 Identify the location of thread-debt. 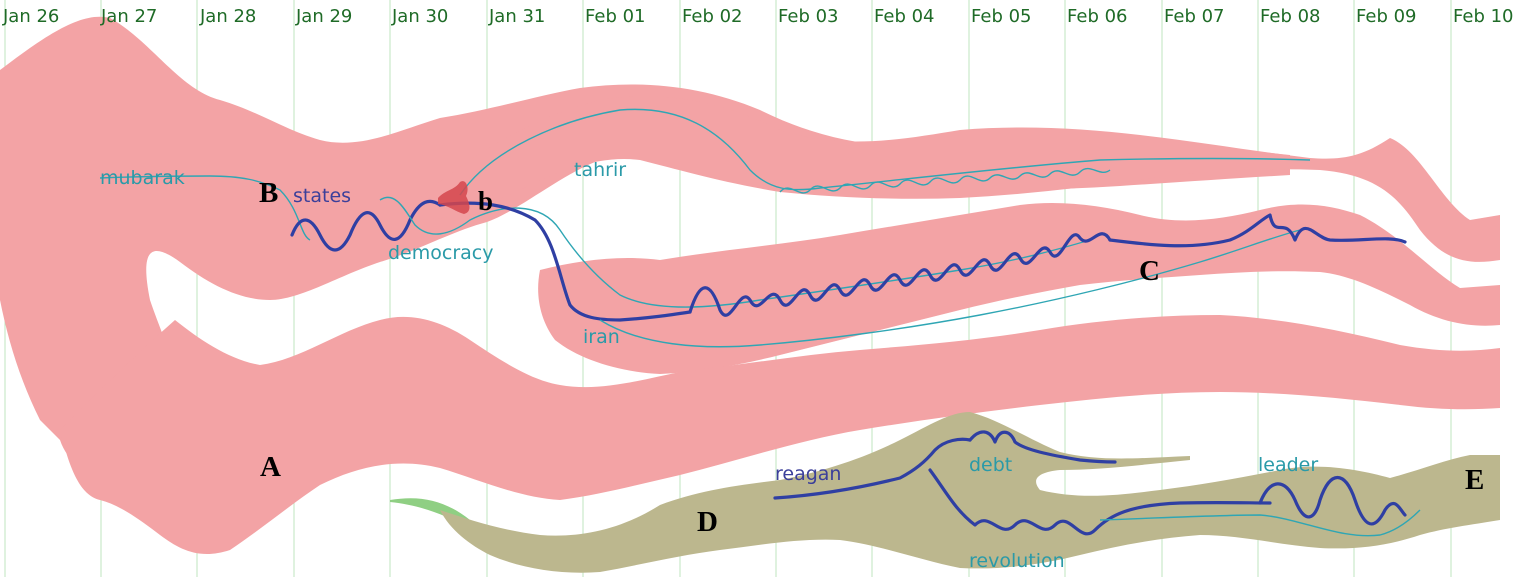
(1042, 447).